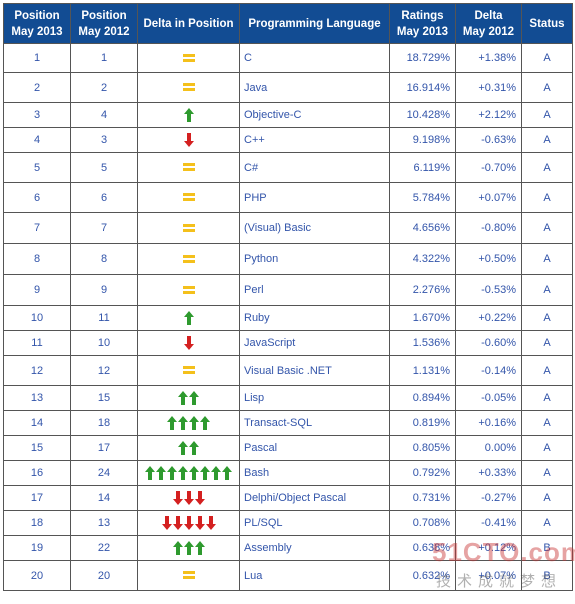  Describe the element at coordinates (288, 228) in the screenshot. I see `table-row: 7 7 (Visual) Basic 4.656% -0.80% A` at that location.